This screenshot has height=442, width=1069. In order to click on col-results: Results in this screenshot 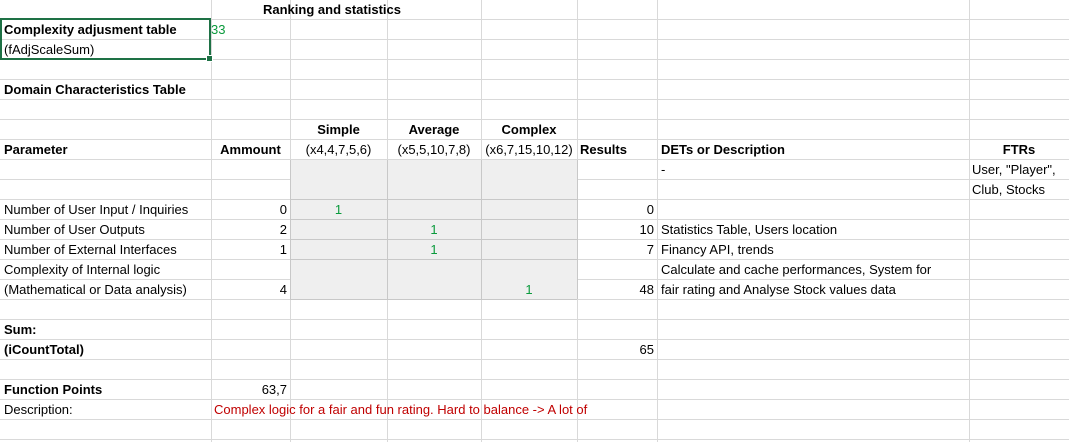, I will do `click(603, 149)`.